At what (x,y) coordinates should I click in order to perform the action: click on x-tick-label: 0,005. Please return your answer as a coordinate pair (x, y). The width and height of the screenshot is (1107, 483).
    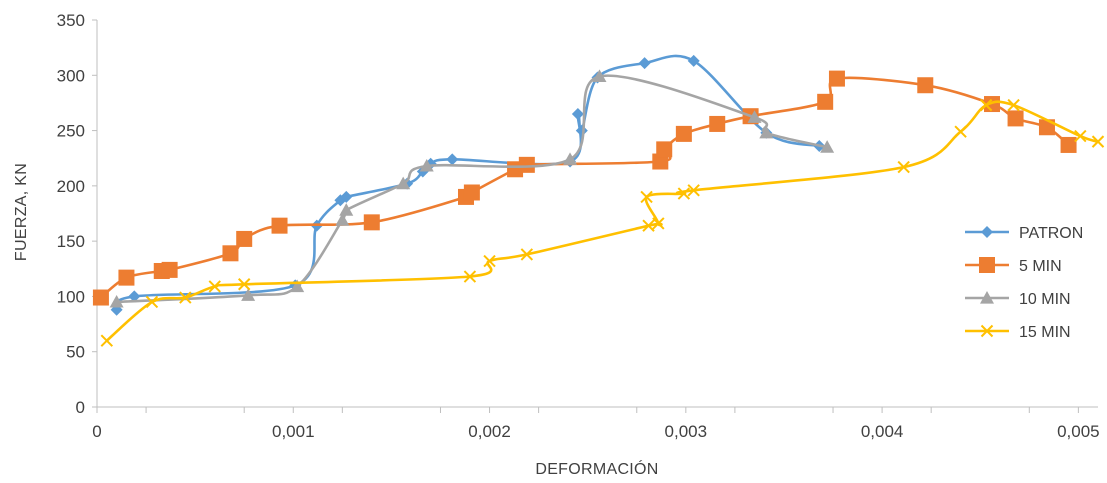
    Looking at the image, I should click on (1078, 431).